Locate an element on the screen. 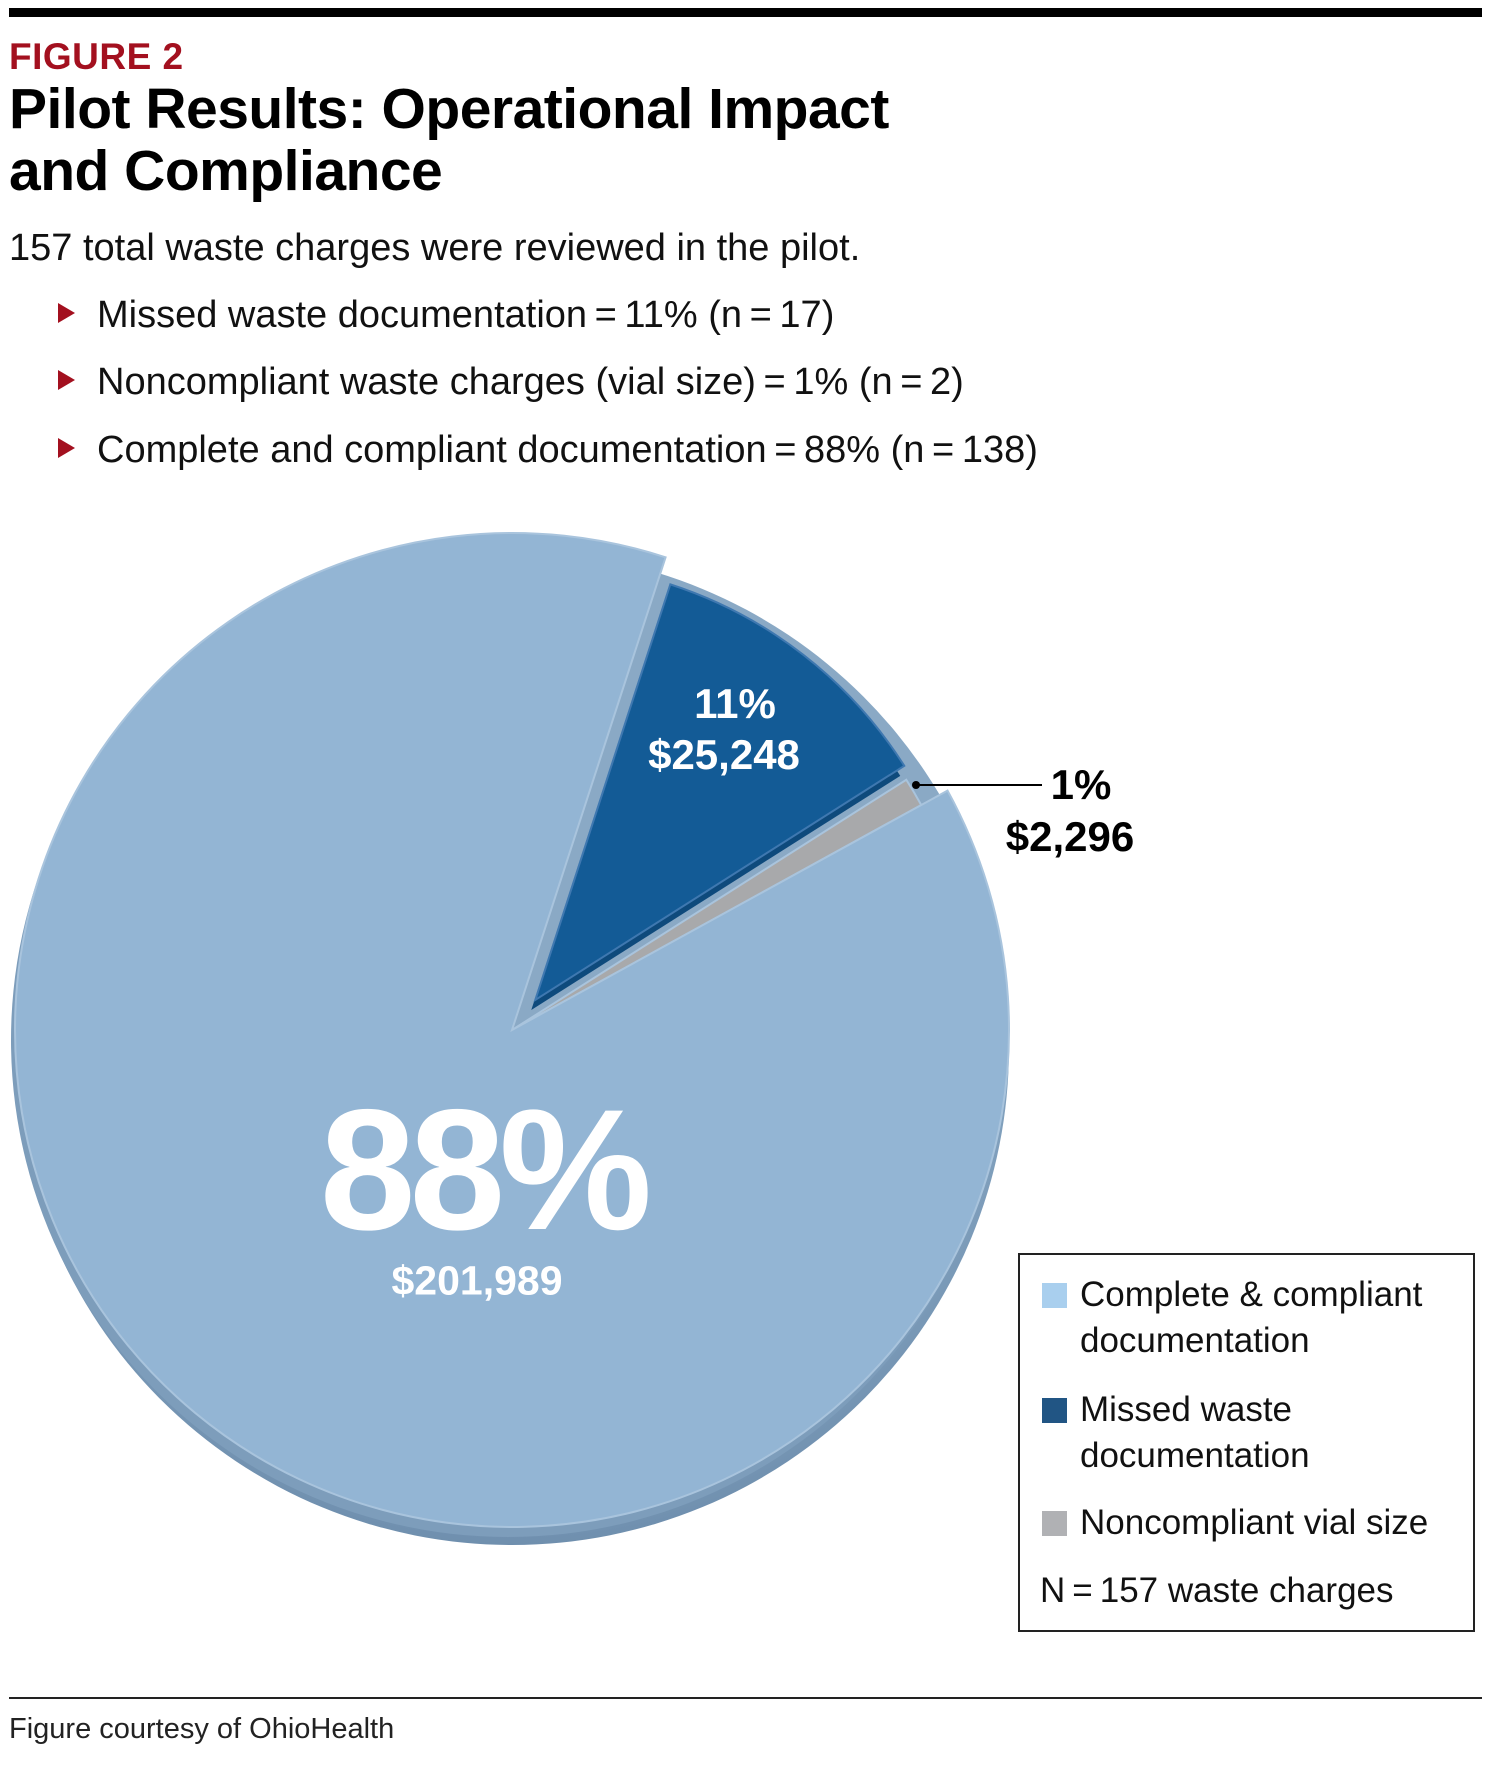  slice-missed is located at coordinates (719, 793).